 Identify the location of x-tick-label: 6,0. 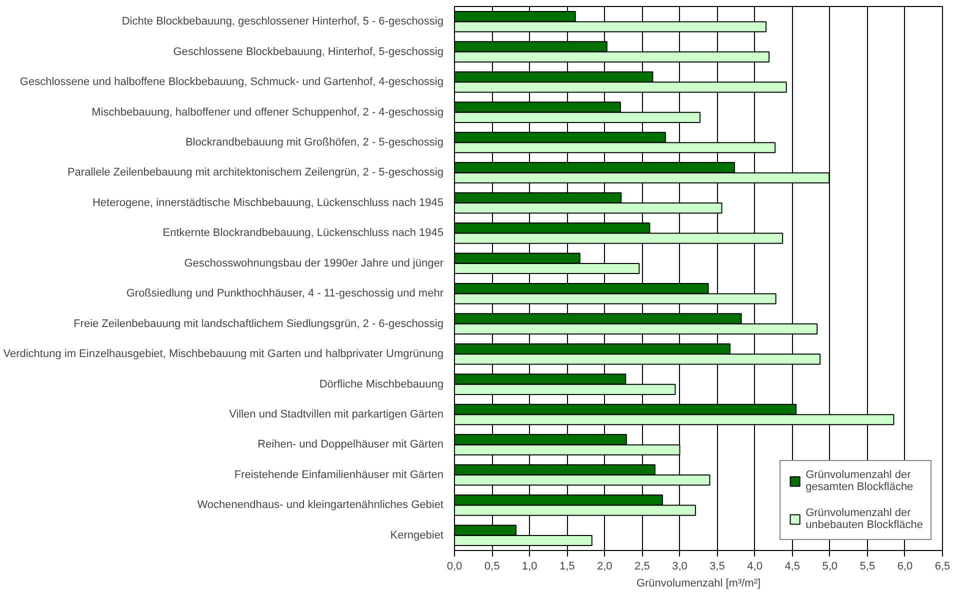
(905, 566).